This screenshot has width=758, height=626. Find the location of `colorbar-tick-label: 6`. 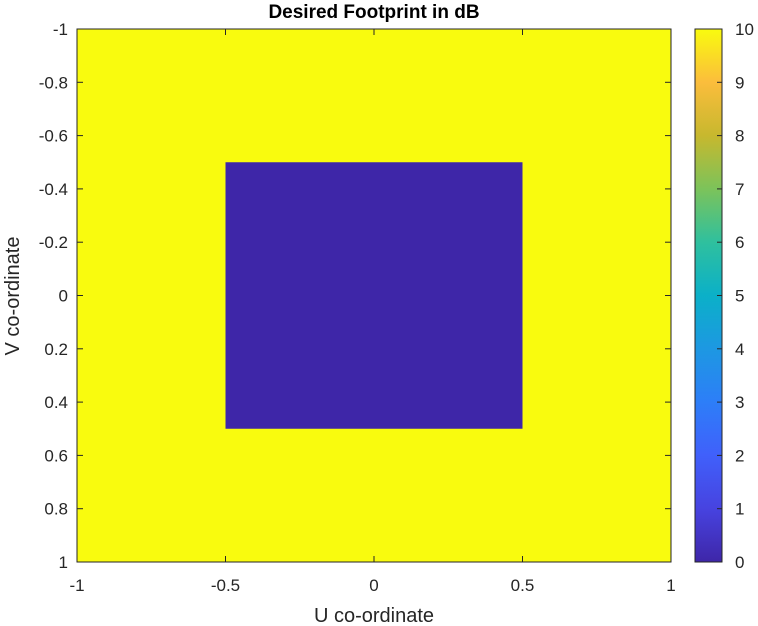

colorbar-tick-label: 6 is located at coordinates (739, 242).